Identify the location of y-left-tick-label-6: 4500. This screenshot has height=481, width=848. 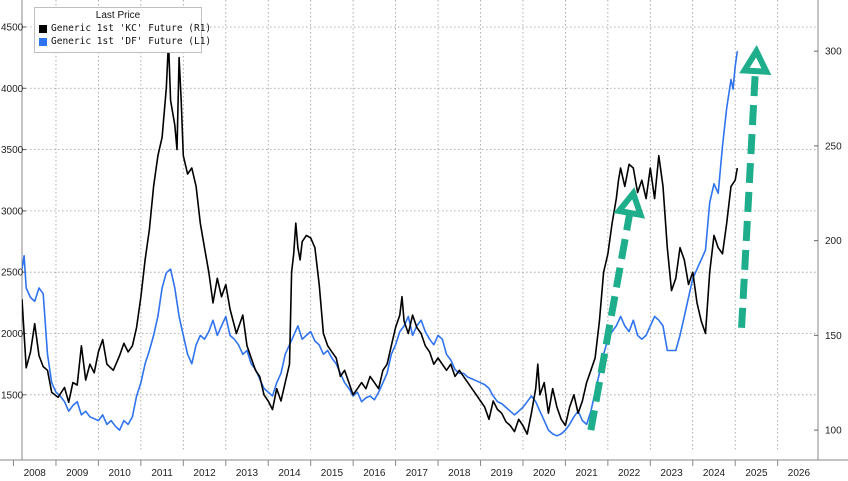
(12, 27).